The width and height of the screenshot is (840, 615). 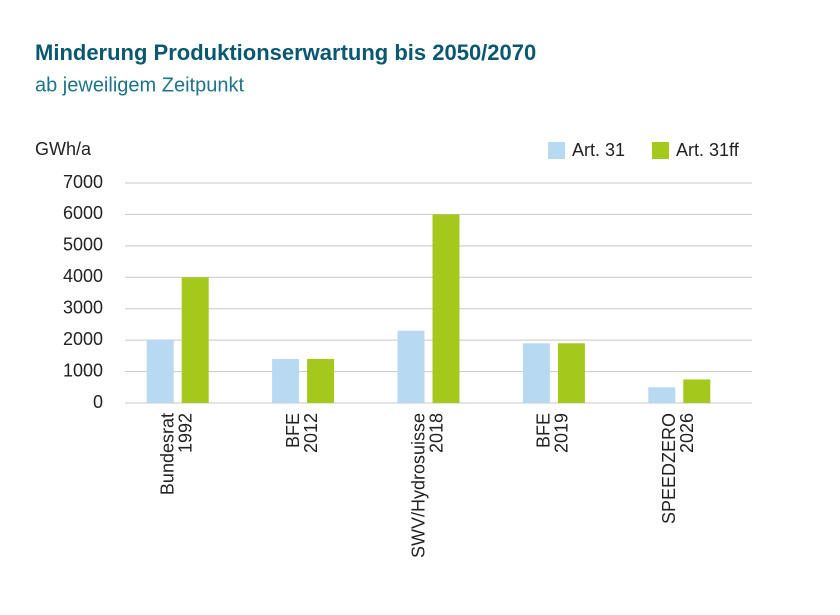 I want to click on x-tick-label: SPEEDZERO, so click(x=669, y=468).